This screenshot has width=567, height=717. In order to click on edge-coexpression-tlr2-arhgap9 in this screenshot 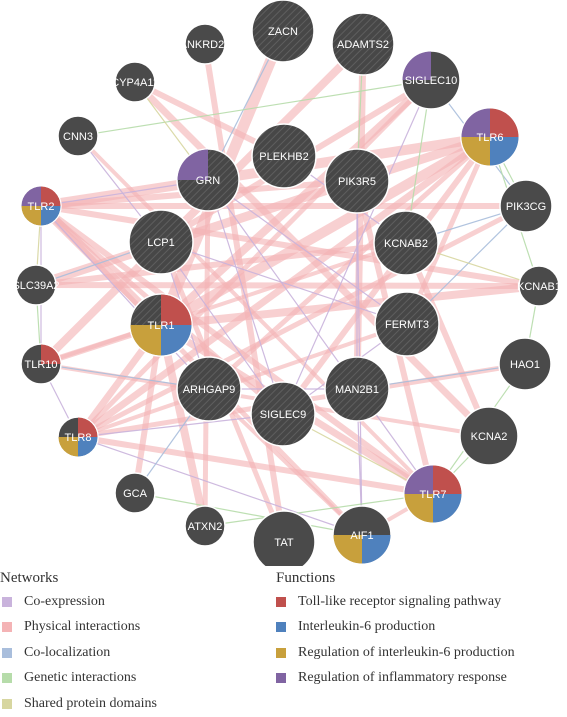, I will do `click(125, 297)`.